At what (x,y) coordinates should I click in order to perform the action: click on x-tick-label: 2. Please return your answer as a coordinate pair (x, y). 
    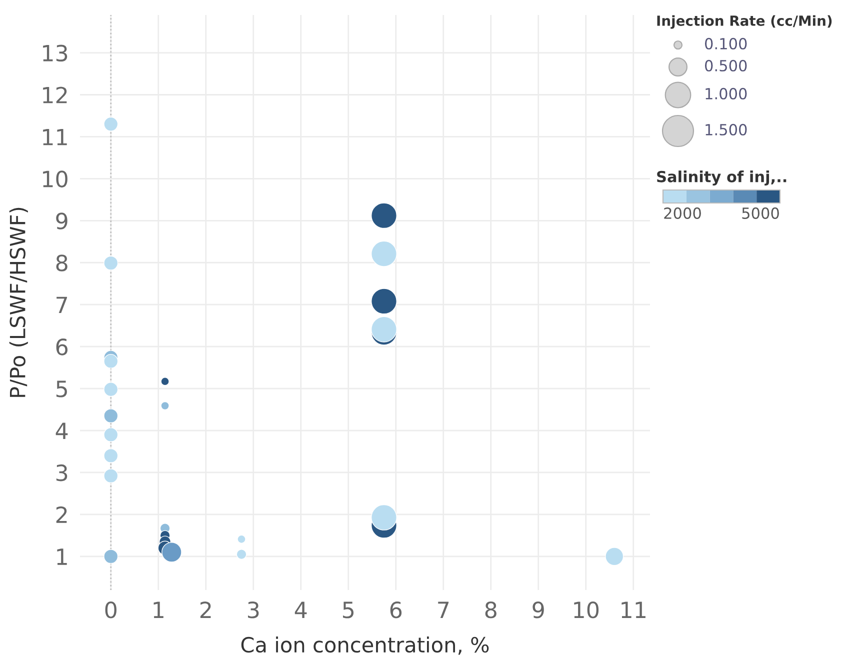
    Looking at the image, I should click on (205, 610).